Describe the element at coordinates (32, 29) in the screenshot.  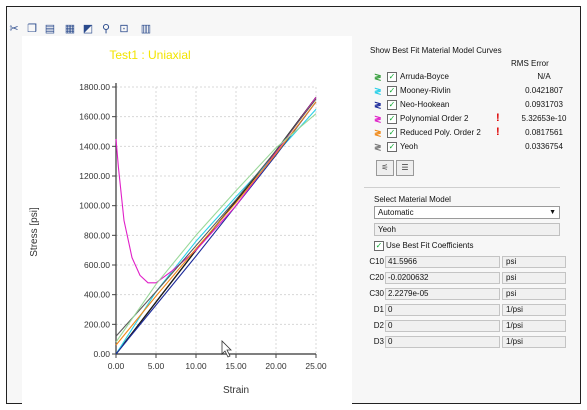
I see `copy-icon: ❐` at that location.